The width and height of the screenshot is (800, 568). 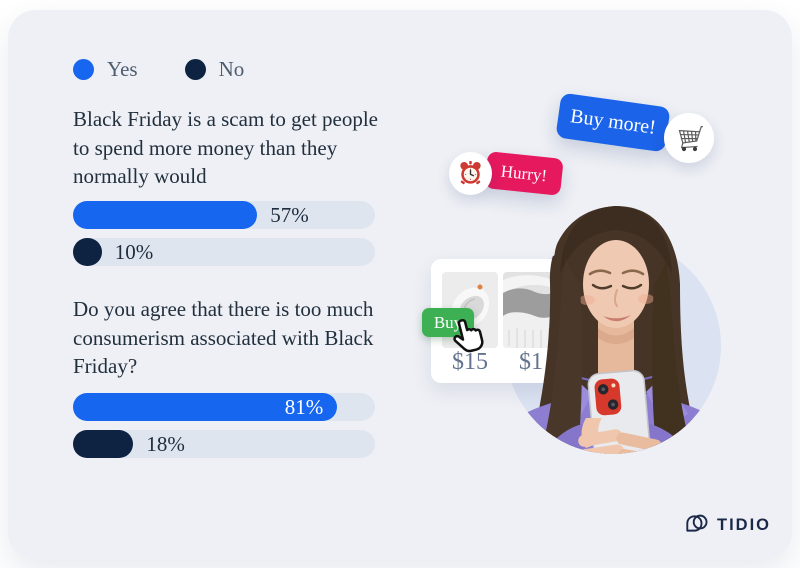 What do you see at coordinates (224, 444) in the screenshot?
I see `bar-track: 18%` at bounding box center [224, 444].